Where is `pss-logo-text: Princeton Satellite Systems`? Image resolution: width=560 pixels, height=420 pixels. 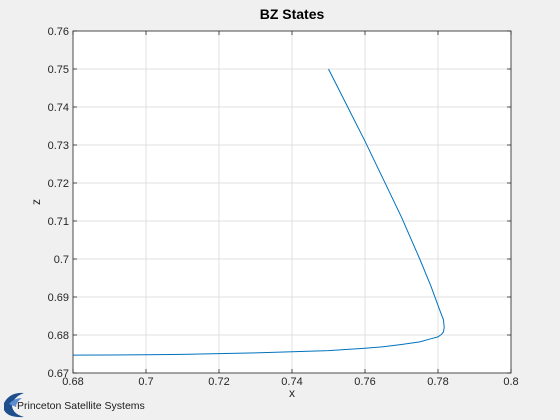
pss-logo-text: Princeton Satellite Systems is located at coordinates (81, 406).